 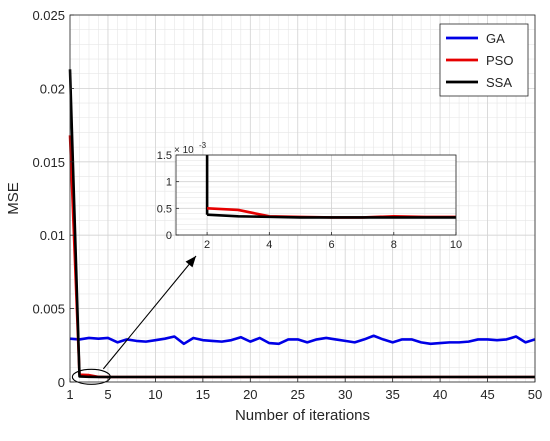 I want to click on y-tick-label: 0.005, so click(x=48, y=309).